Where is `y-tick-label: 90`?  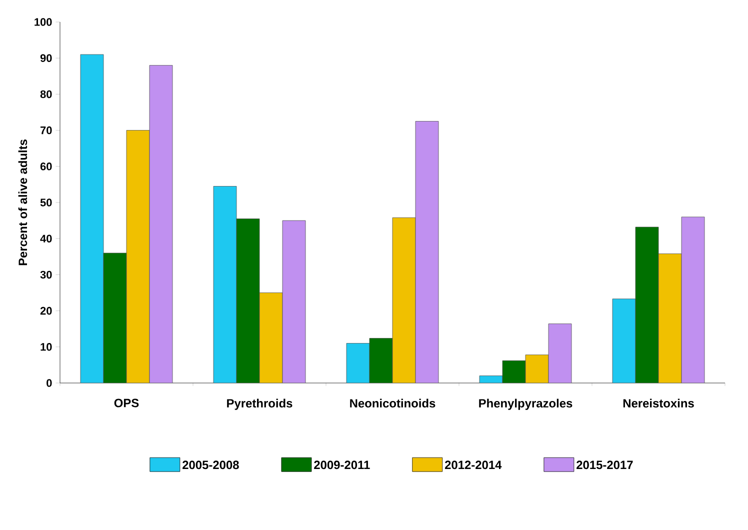
y-tick-label: 90 is located at coordinates (46, 58).